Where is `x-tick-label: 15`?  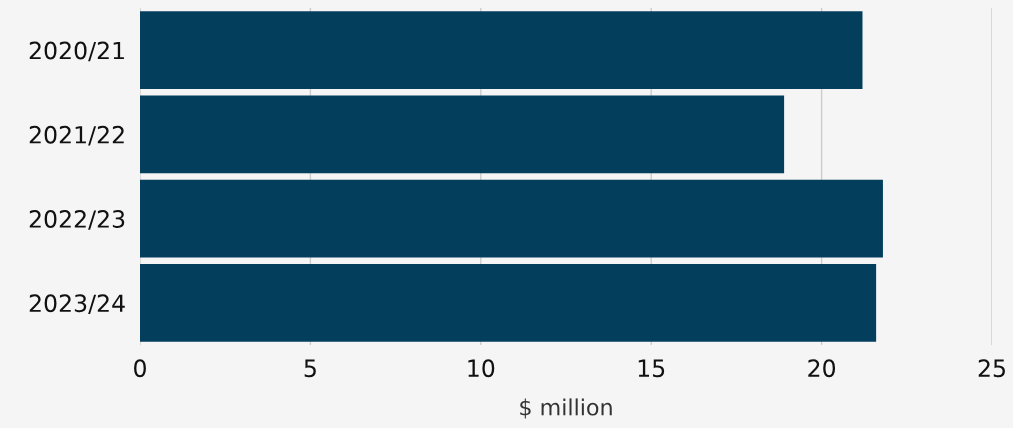 x-tick-label: 15 is located at coordinates (651, 368).